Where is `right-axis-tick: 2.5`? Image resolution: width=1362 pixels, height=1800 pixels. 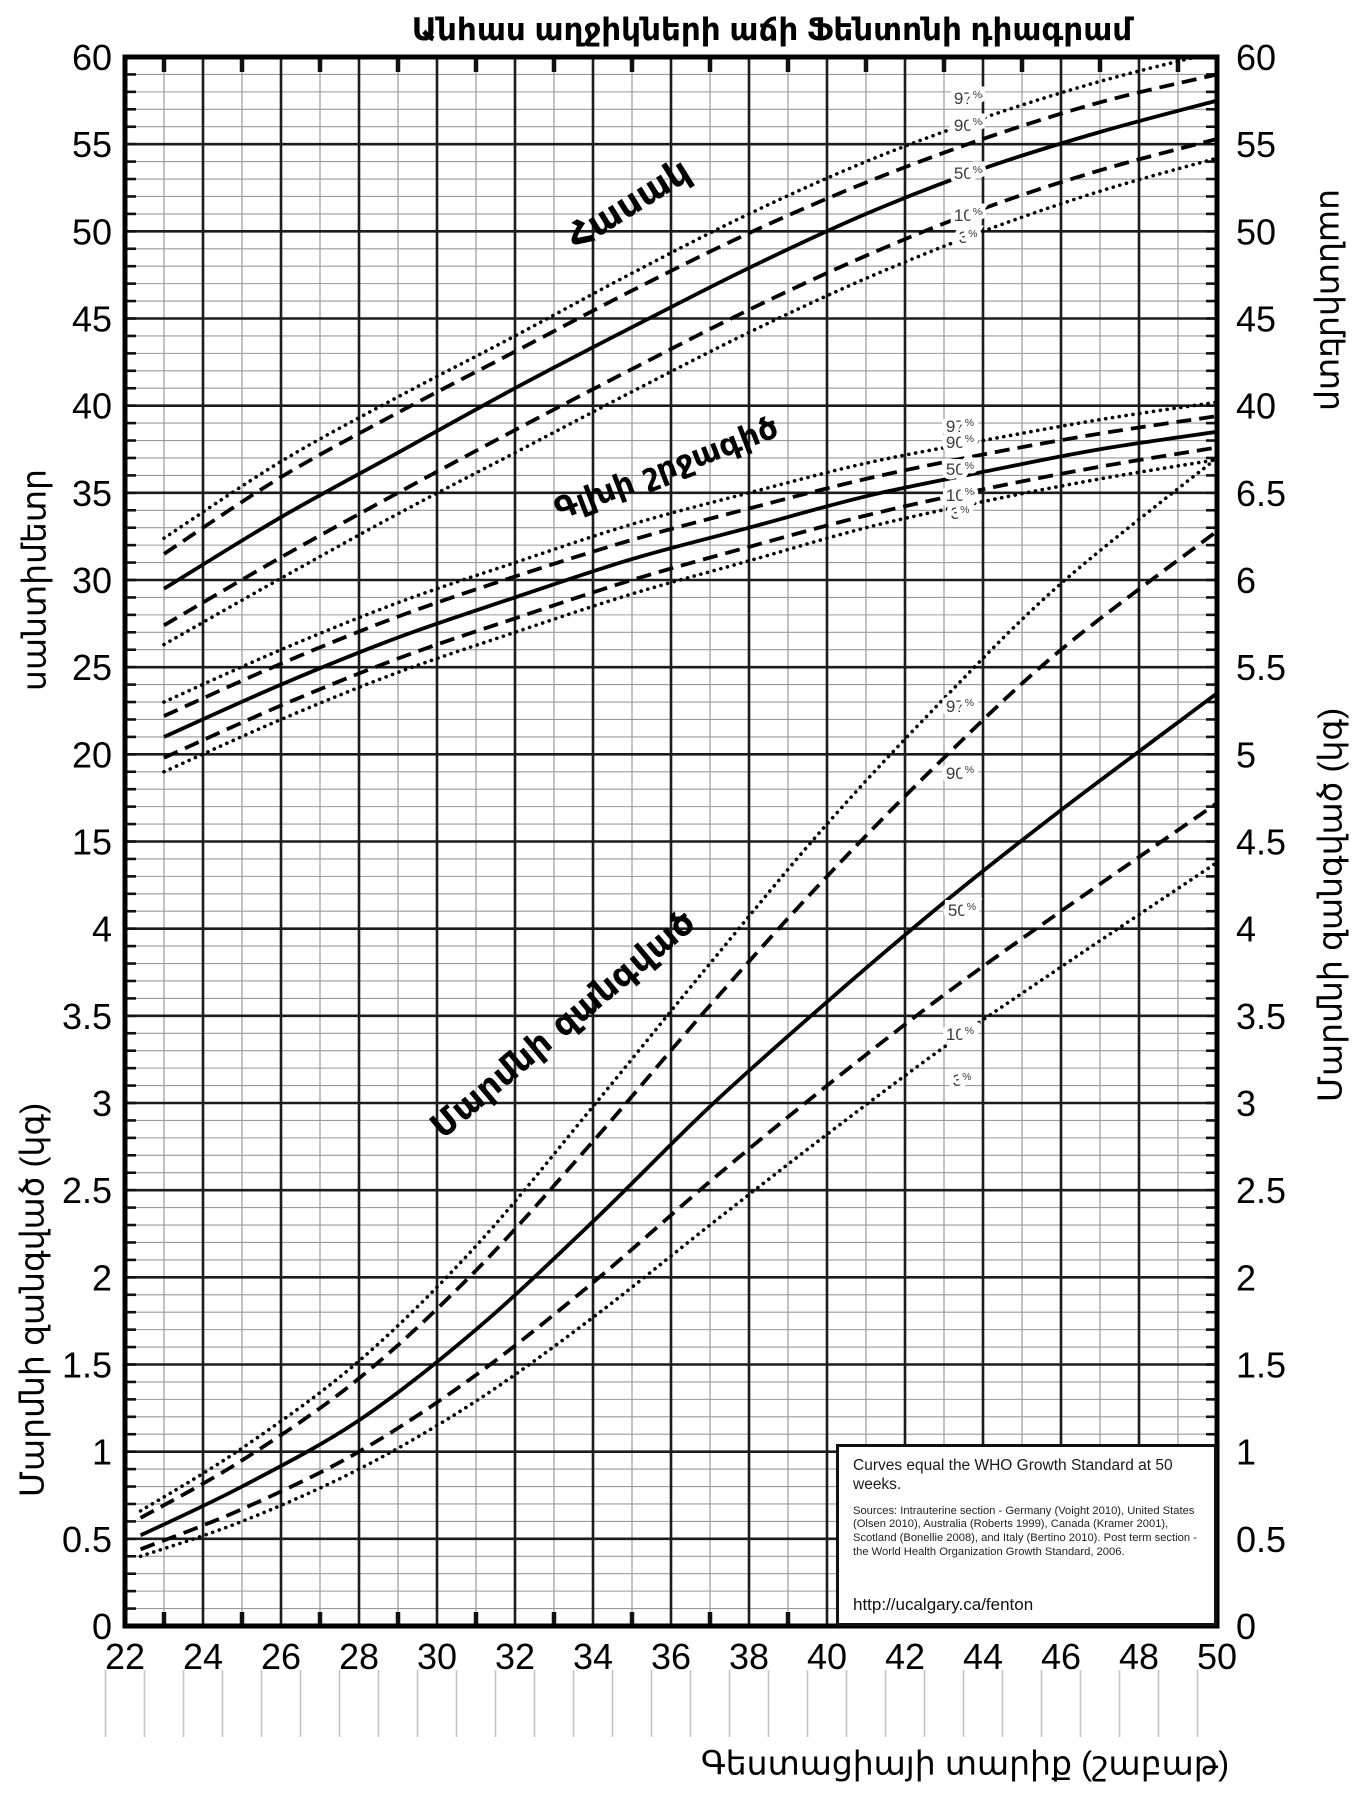
right-axis-tick: 2.5 is located at coordinates (1261, 1190).